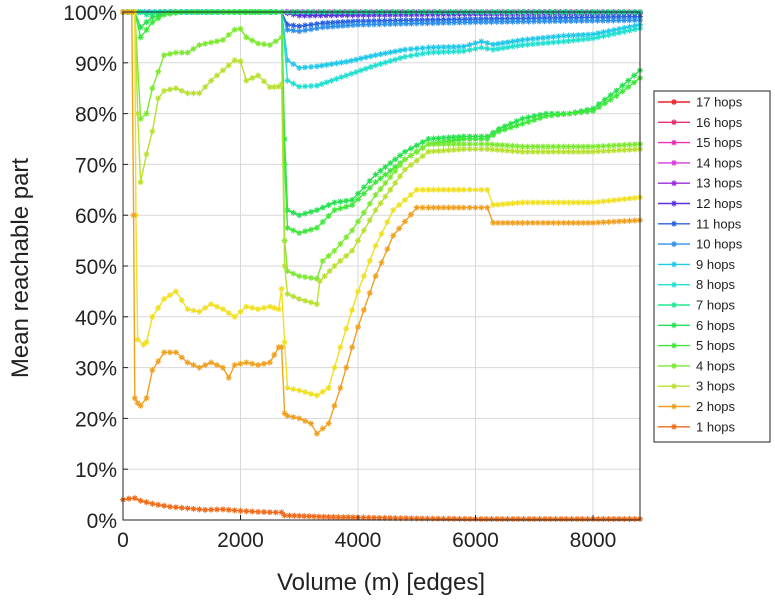 The height and width of the screenshot is (605, 775). I want to click on legend-item: 16 hops, so click(700, 122).